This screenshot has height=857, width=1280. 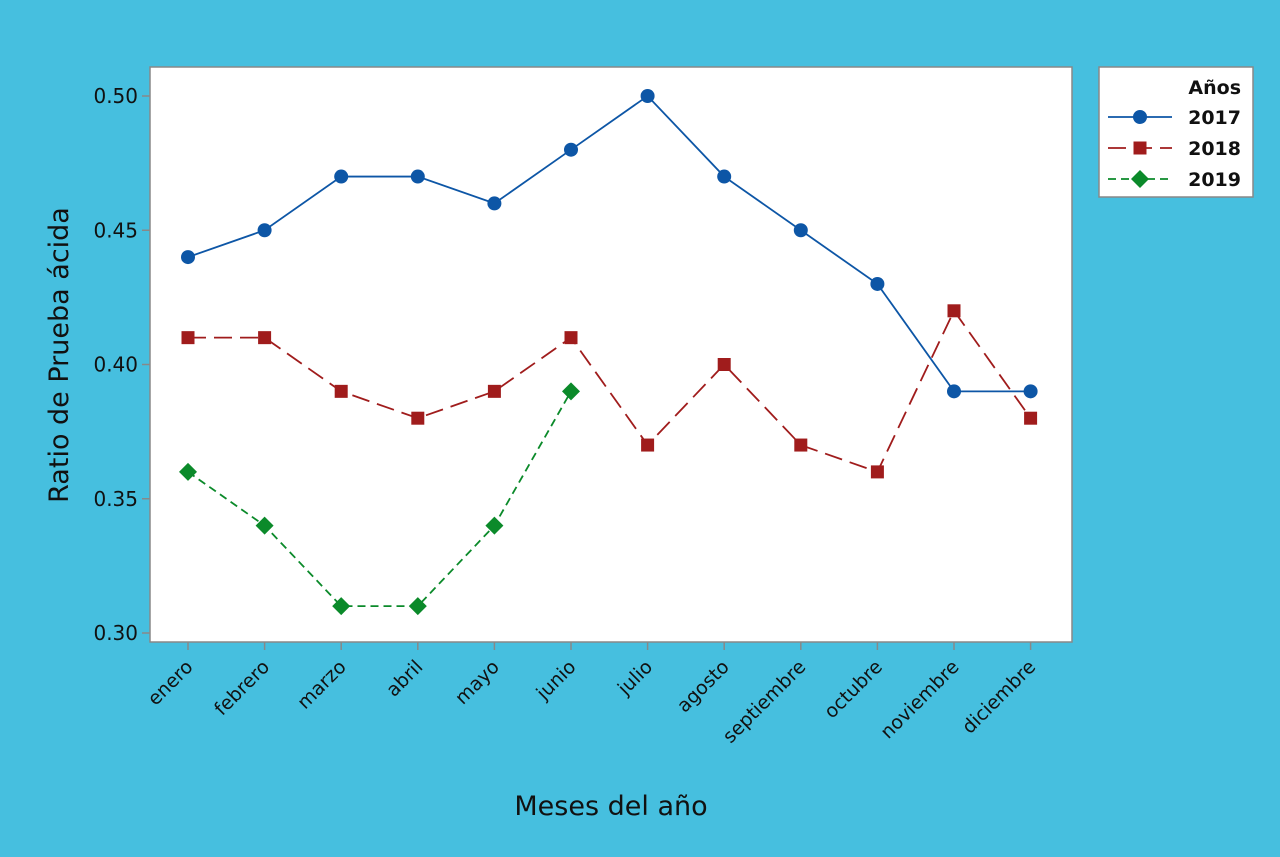 What do you see at coordinates (999, 697) in the screenshot?
I see `x-tick-label: diciembre` at bounding box center [999, 697].